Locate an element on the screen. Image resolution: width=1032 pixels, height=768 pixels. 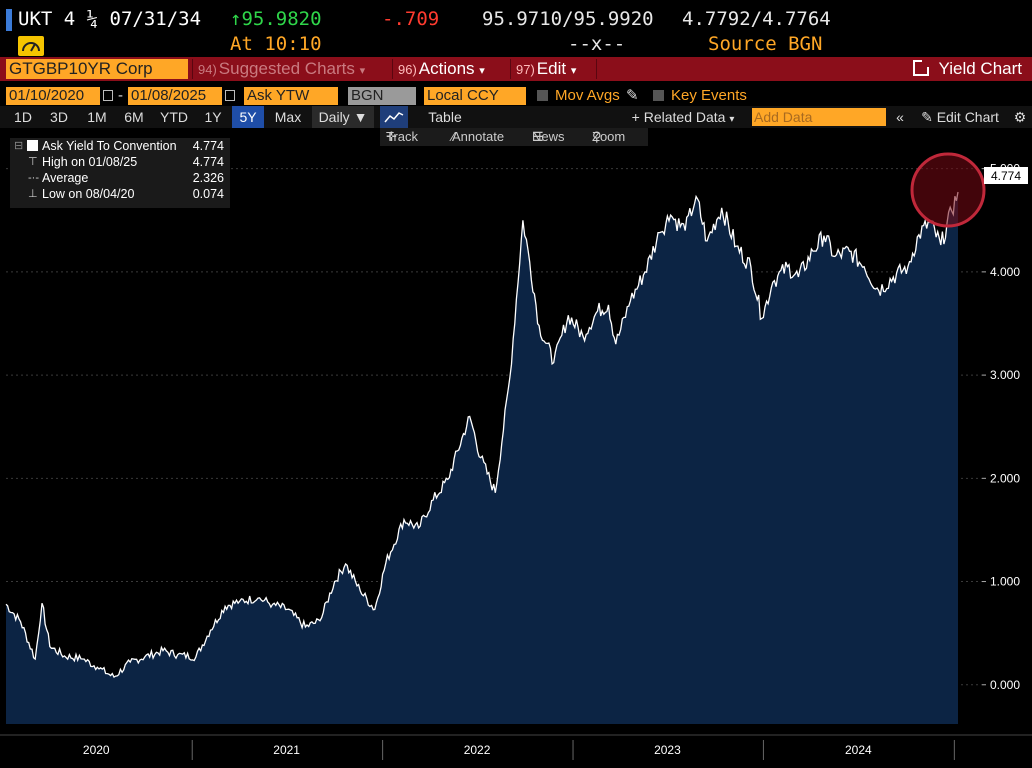
x-tick-label: 2020 is located at coordinates (96, 750).